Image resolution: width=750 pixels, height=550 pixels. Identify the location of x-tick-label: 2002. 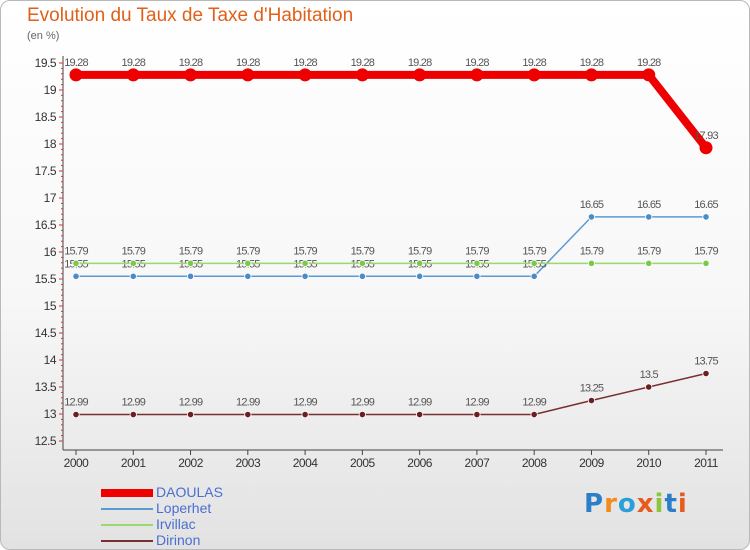
(191, 463).